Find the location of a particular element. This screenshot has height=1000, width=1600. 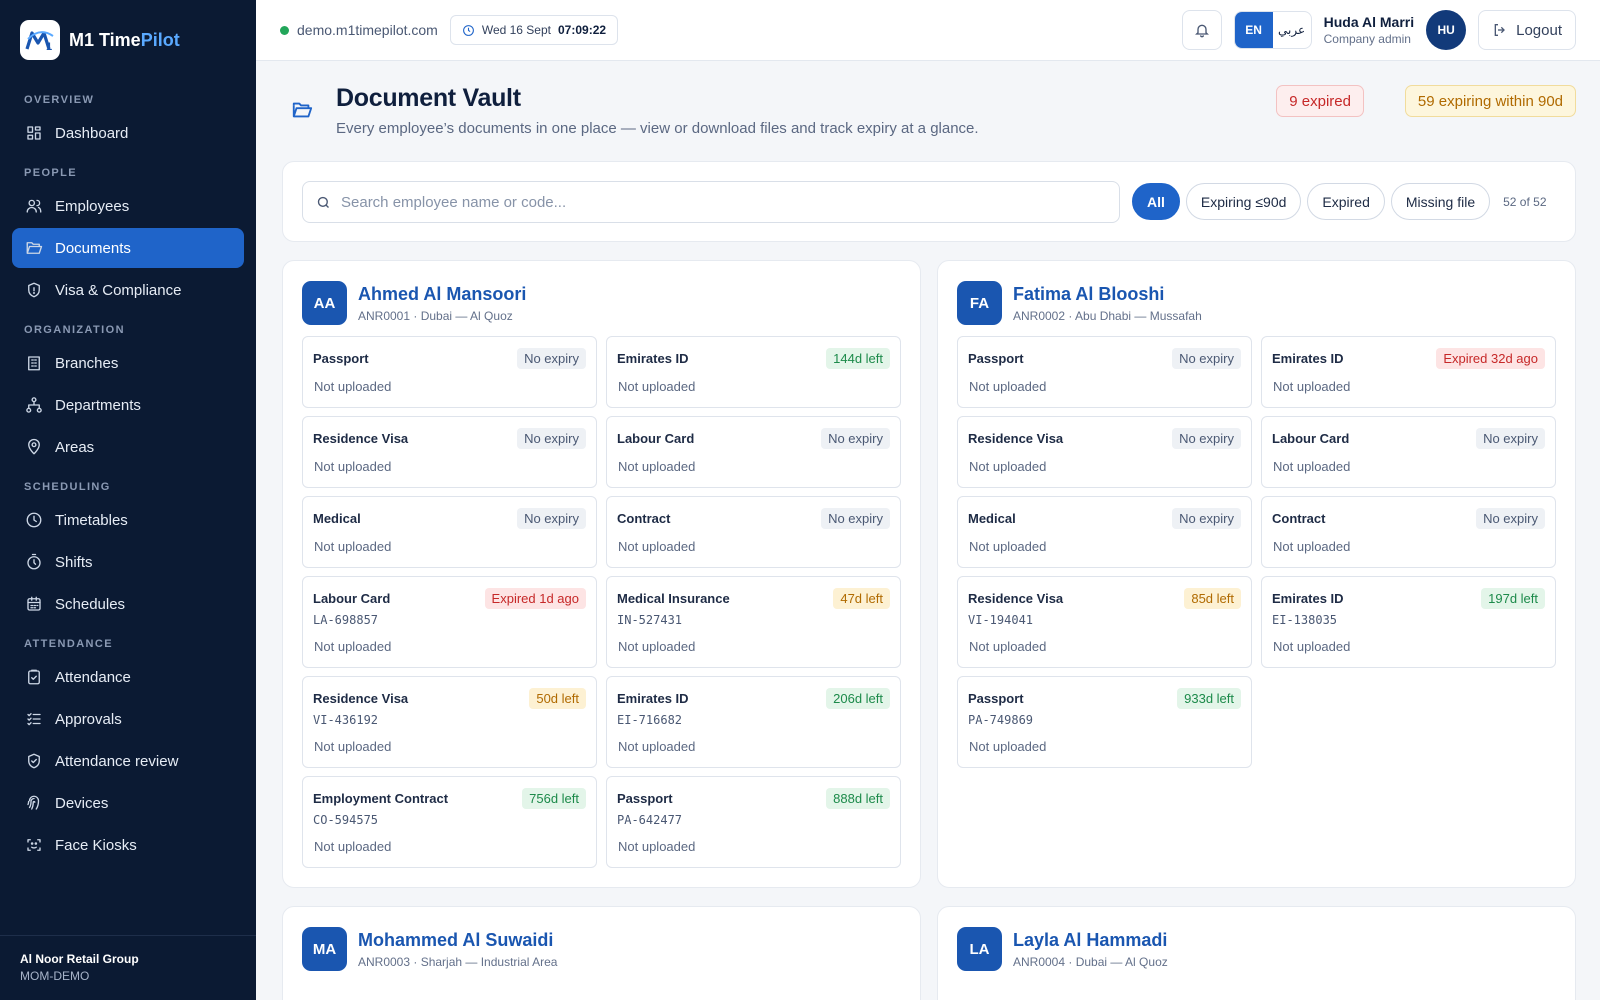

nav-section-title: ORGANIZATION is located at coordinates (74, 330).